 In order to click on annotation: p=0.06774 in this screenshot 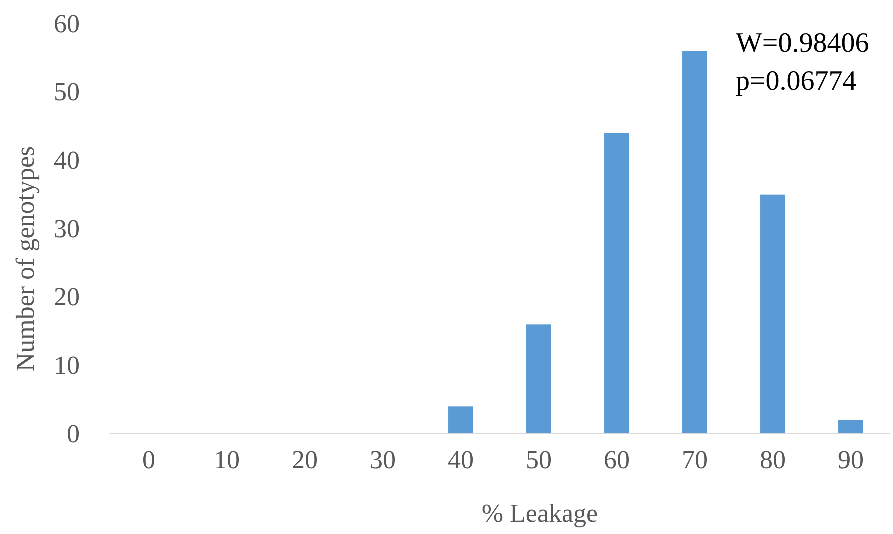, I will do `click(796, 81)`.